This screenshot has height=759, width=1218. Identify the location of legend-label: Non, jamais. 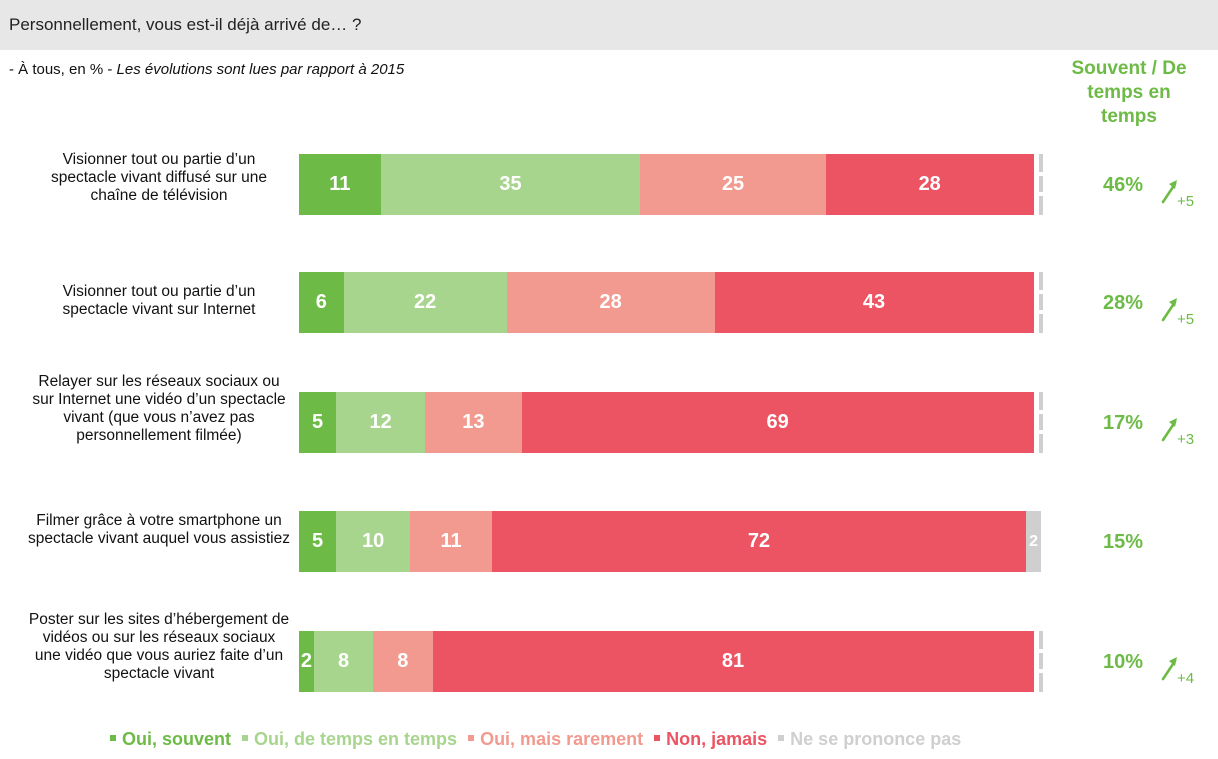
(717, 739).